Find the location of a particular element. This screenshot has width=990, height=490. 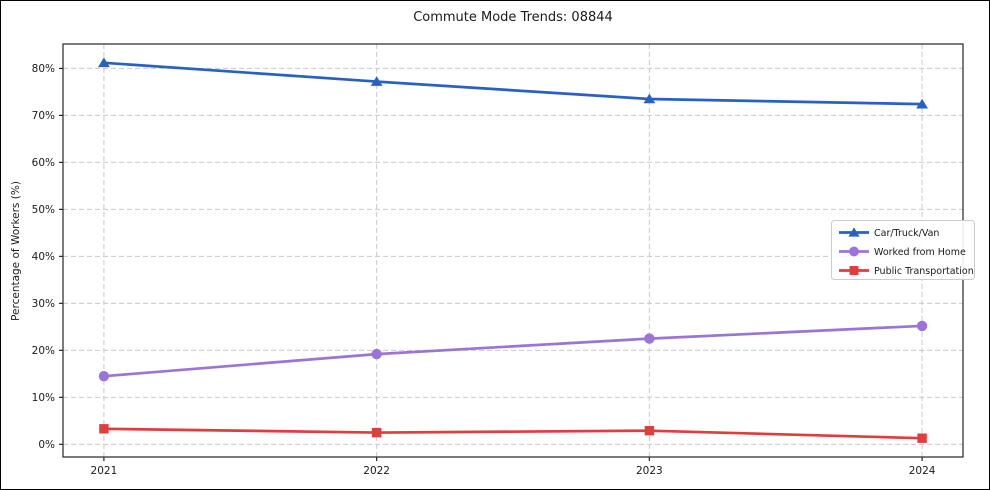

y-tick-label: 30% is located at coordinates (43, 304).